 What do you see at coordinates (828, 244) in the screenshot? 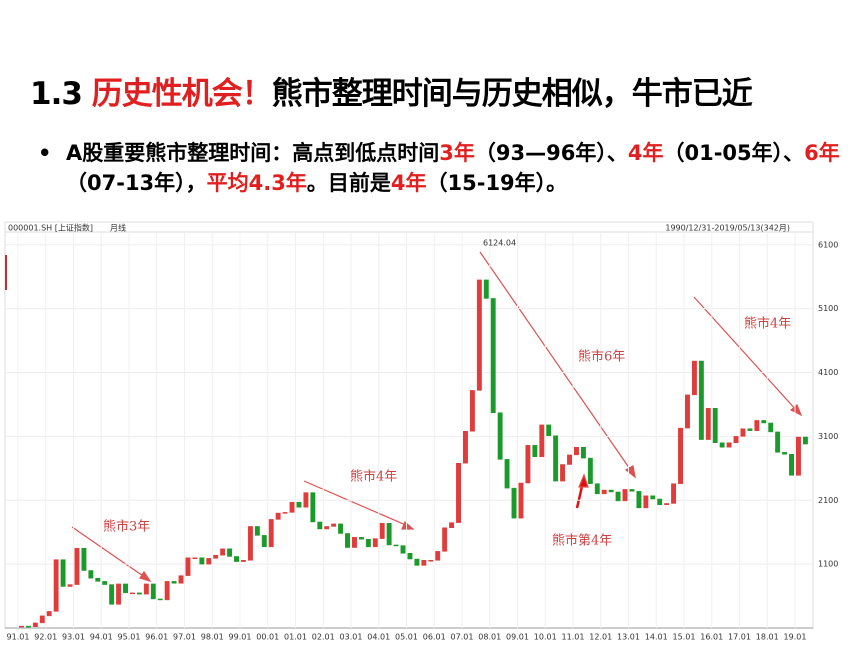
I see `y-tick-label: 6100` at bounding box center [828, 244].